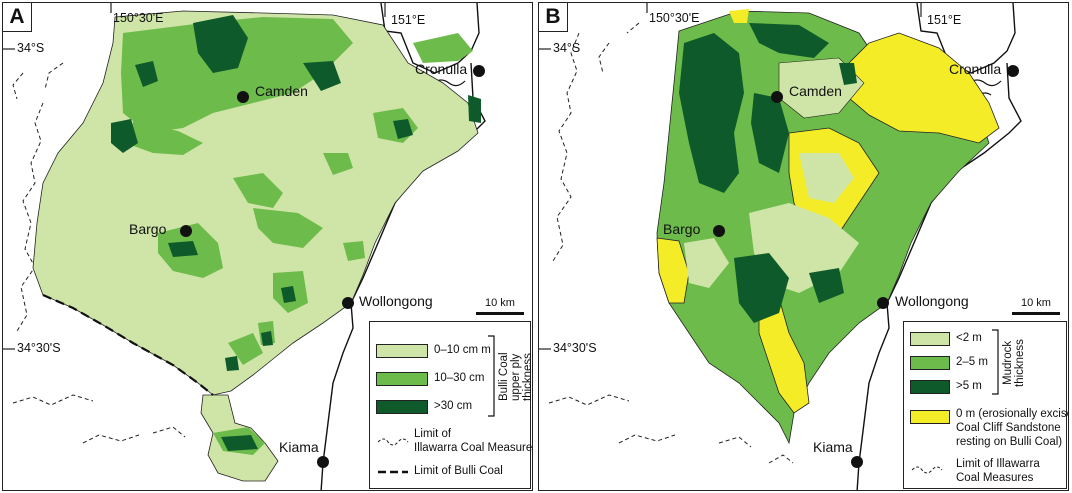  I want to click on town-camden-a: Camden, so click(281, 91).